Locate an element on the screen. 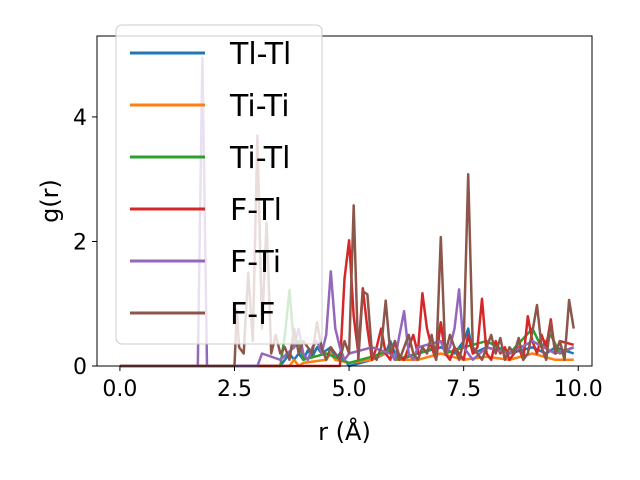  x-tick-label: 2.5 is located at coordinates (234, 389).